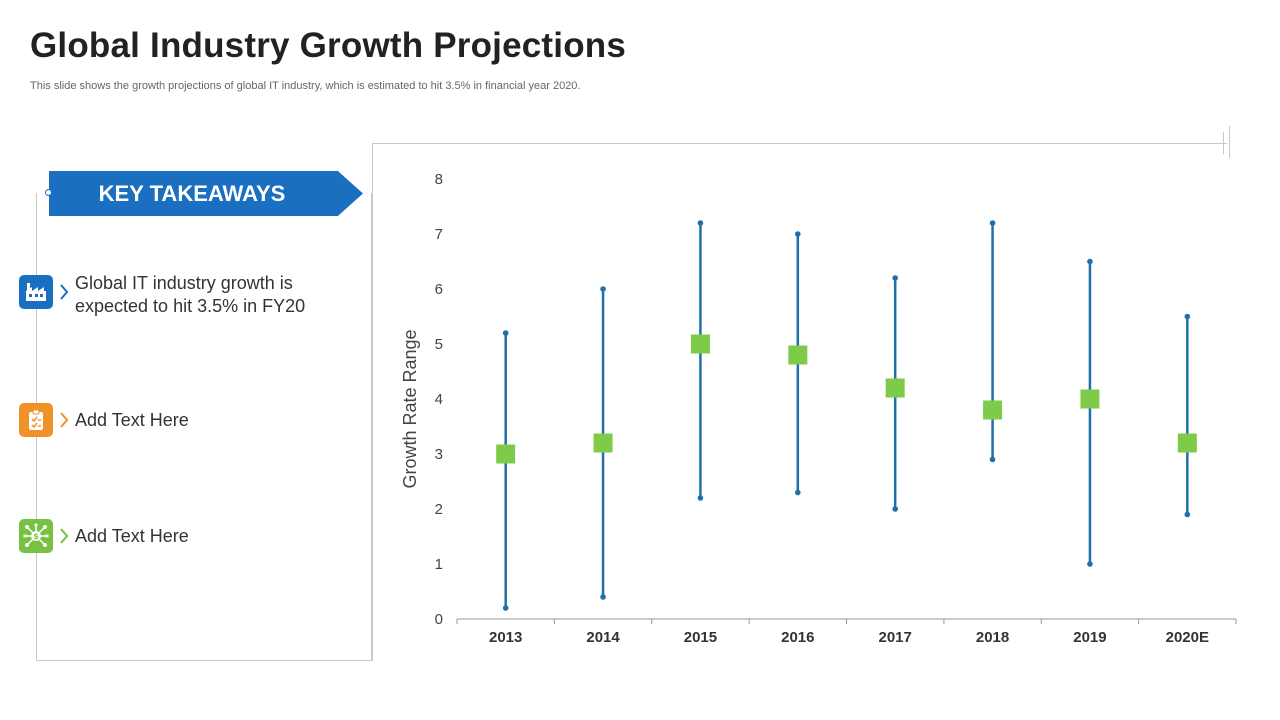 The width and height of the screenshot is (1280, 720). Describe the element at coordinates (797, 637) in the screenshot. I see `x-category-label: 2016` at that location.